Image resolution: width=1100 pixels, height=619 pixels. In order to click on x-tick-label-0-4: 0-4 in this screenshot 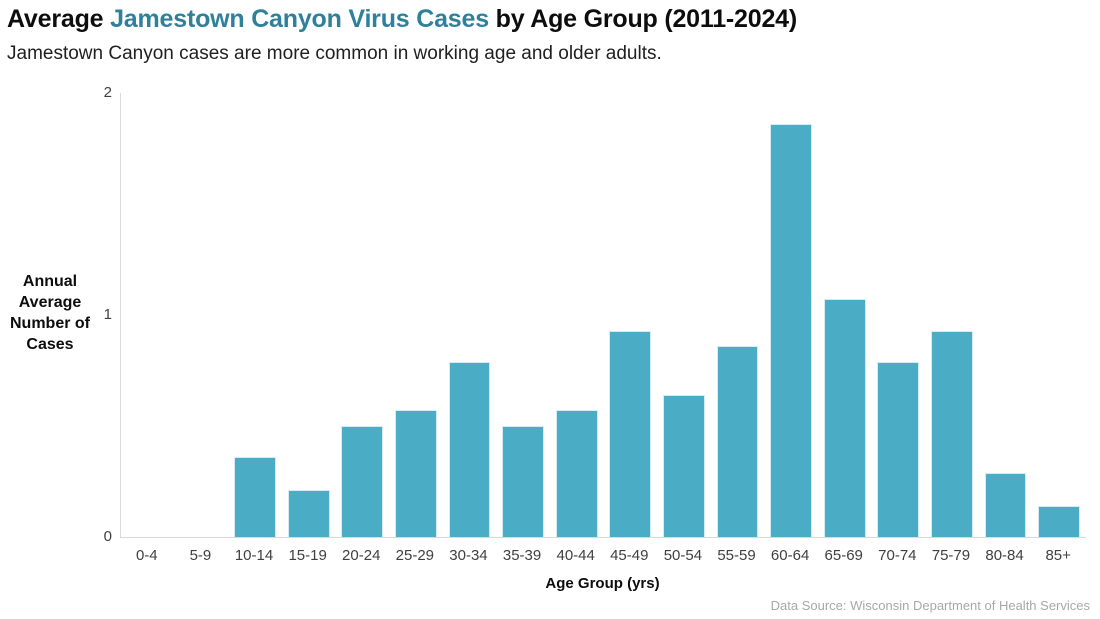, I will do `click(146, 555)`.